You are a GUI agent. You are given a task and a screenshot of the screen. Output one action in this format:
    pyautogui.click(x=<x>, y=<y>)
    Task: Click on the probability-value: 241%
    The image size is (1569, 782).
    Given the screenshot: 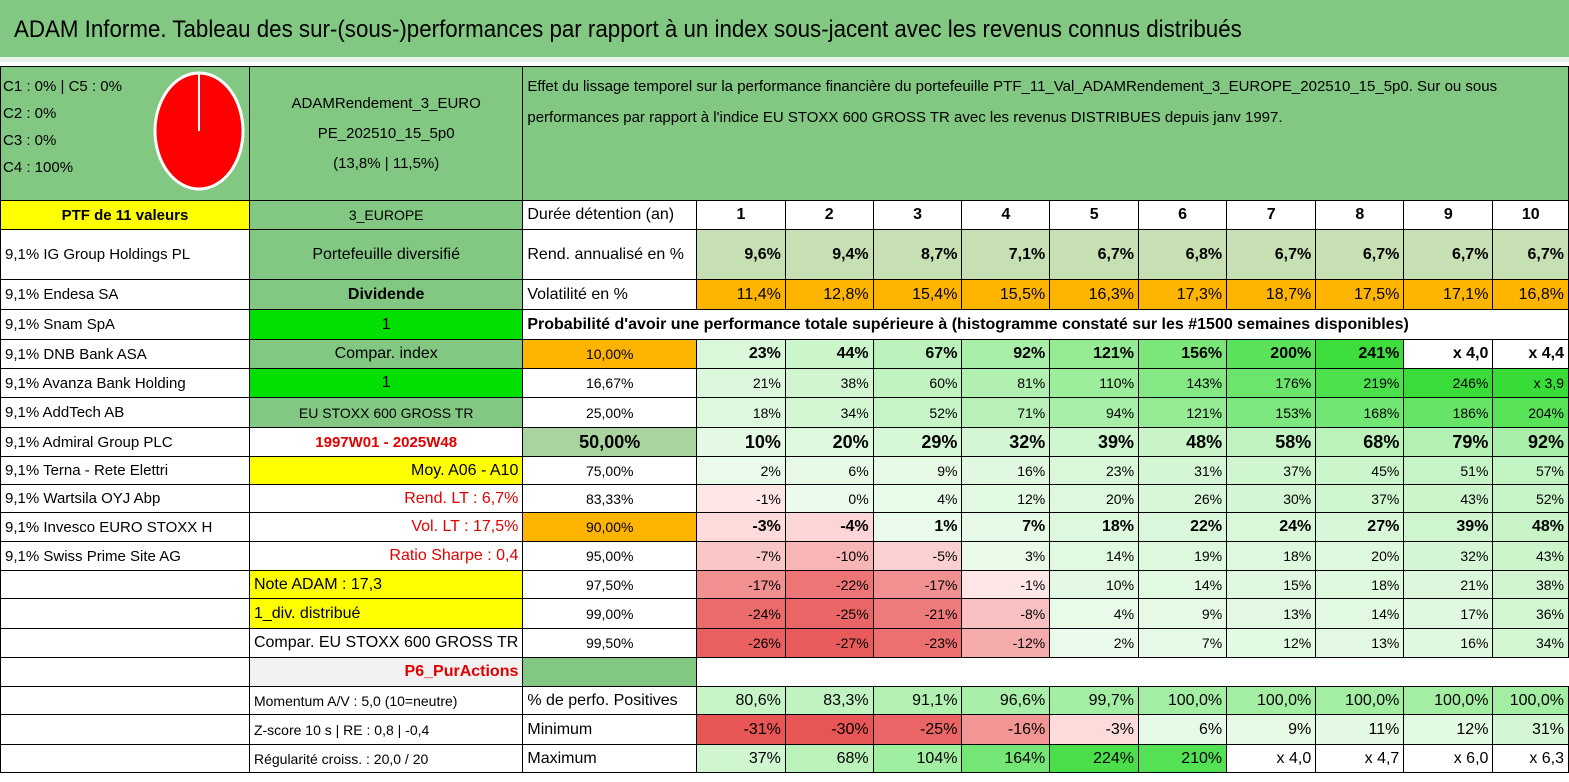 What is the action you would take?
    pyautogui.click(x=1360, y=354)
    